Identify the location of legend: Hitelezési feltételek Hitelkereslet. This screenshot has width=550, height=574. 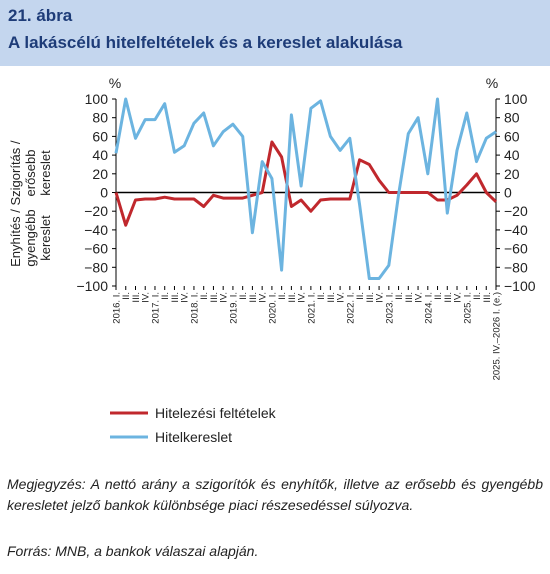
(193, 425).